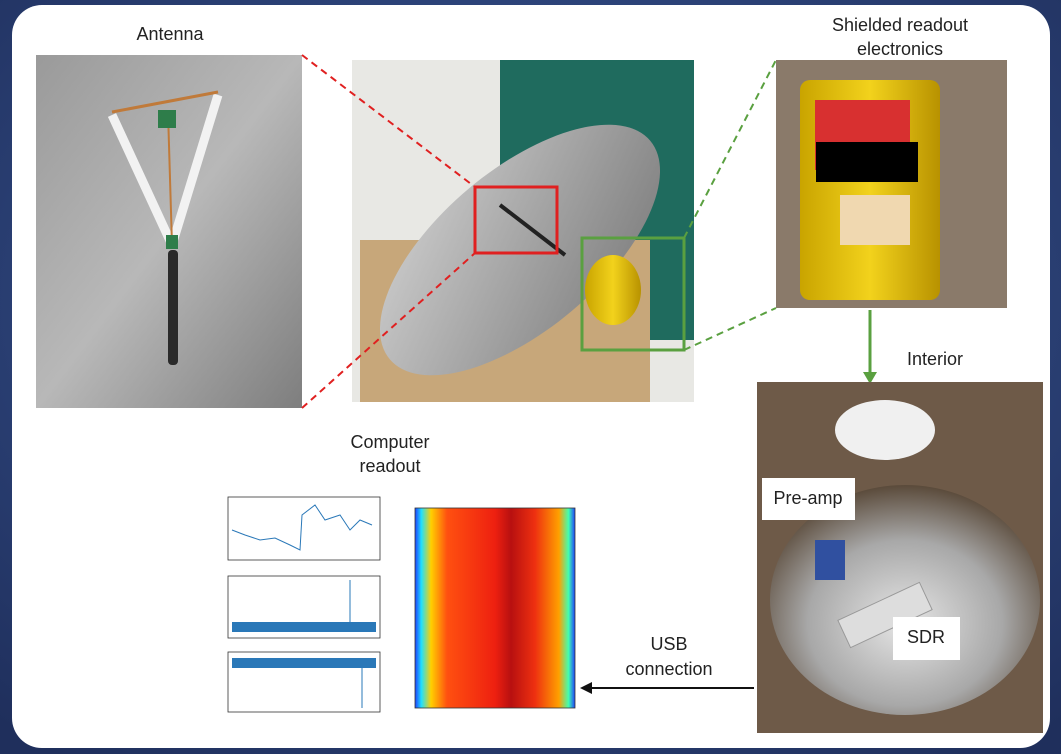 The height and width of the screenshot is (754, 1061). Describe the element at coordinates (900, 25) in the screenshot. I see `label: Shielded readout` at that location.